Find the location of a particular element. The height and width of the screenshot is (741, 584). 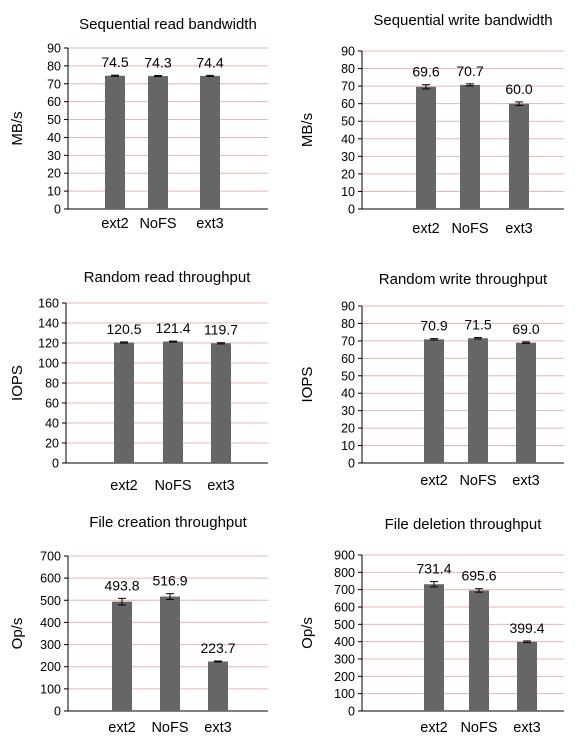

data-label: 119.7 is located at coordinates (221, 330).